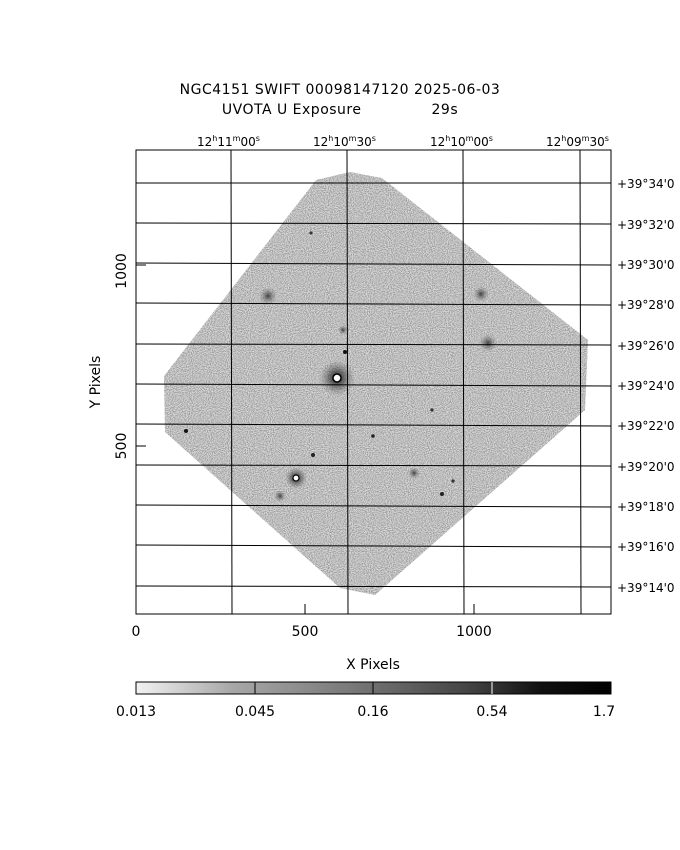  What do you see at coordinates (373, 688) in the screenshot?
I see `colorbar` at bounding box center [373, 688].